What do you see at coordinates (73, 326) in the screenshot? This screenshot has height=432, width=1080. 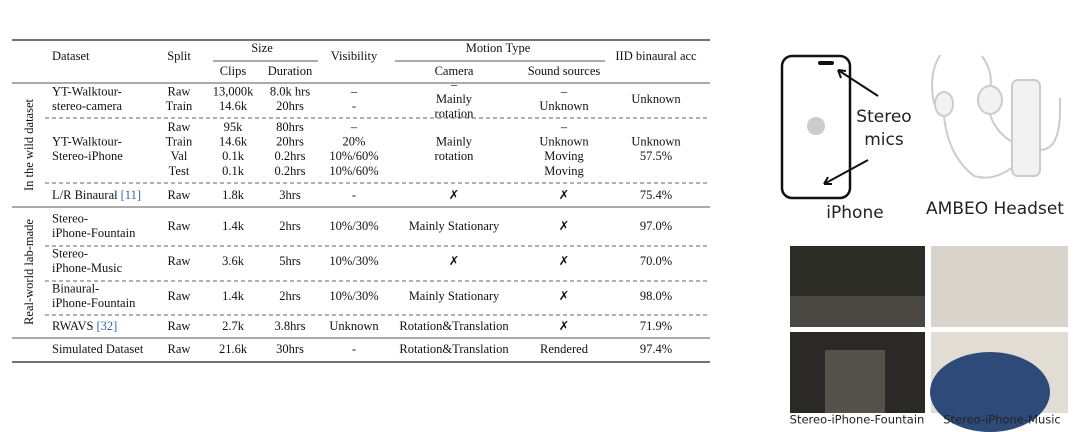 I see `cell-text: RWAVS` at bounding box center [73, 326].